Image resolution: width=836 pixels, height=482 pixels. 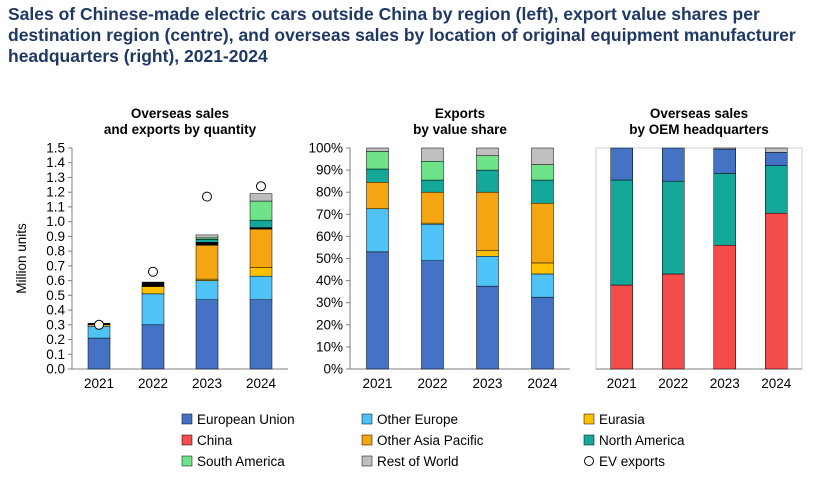 What do you see at coordinates (432, 315) in the screenshot?
I see `bar-segment-european-union-2022` at bounding box center [432, 315].